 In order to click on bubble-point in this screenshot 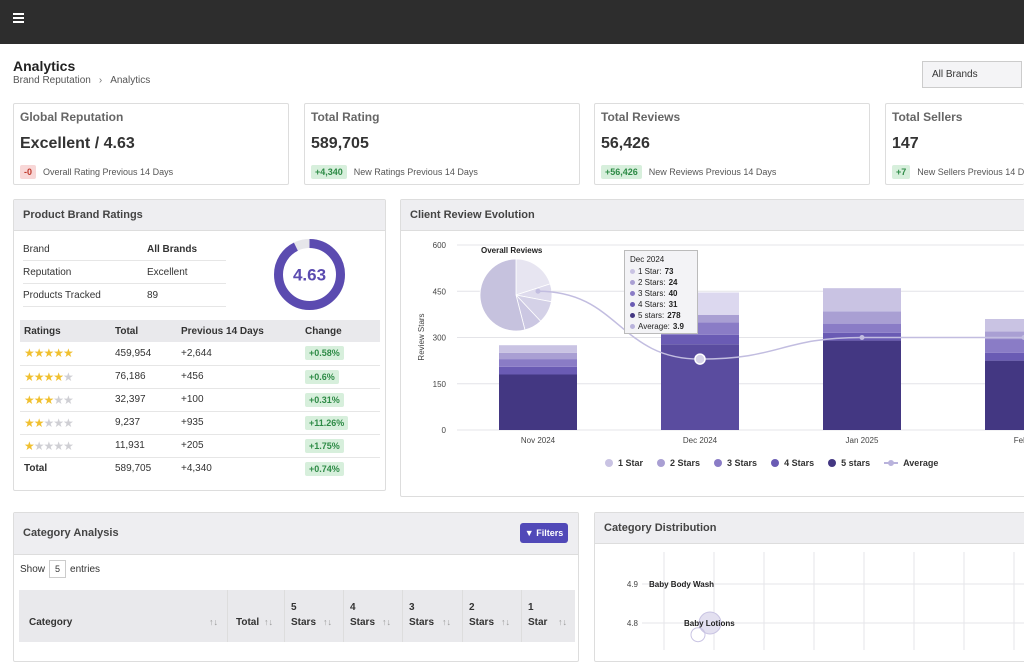, I will do `click(698, 635)`.